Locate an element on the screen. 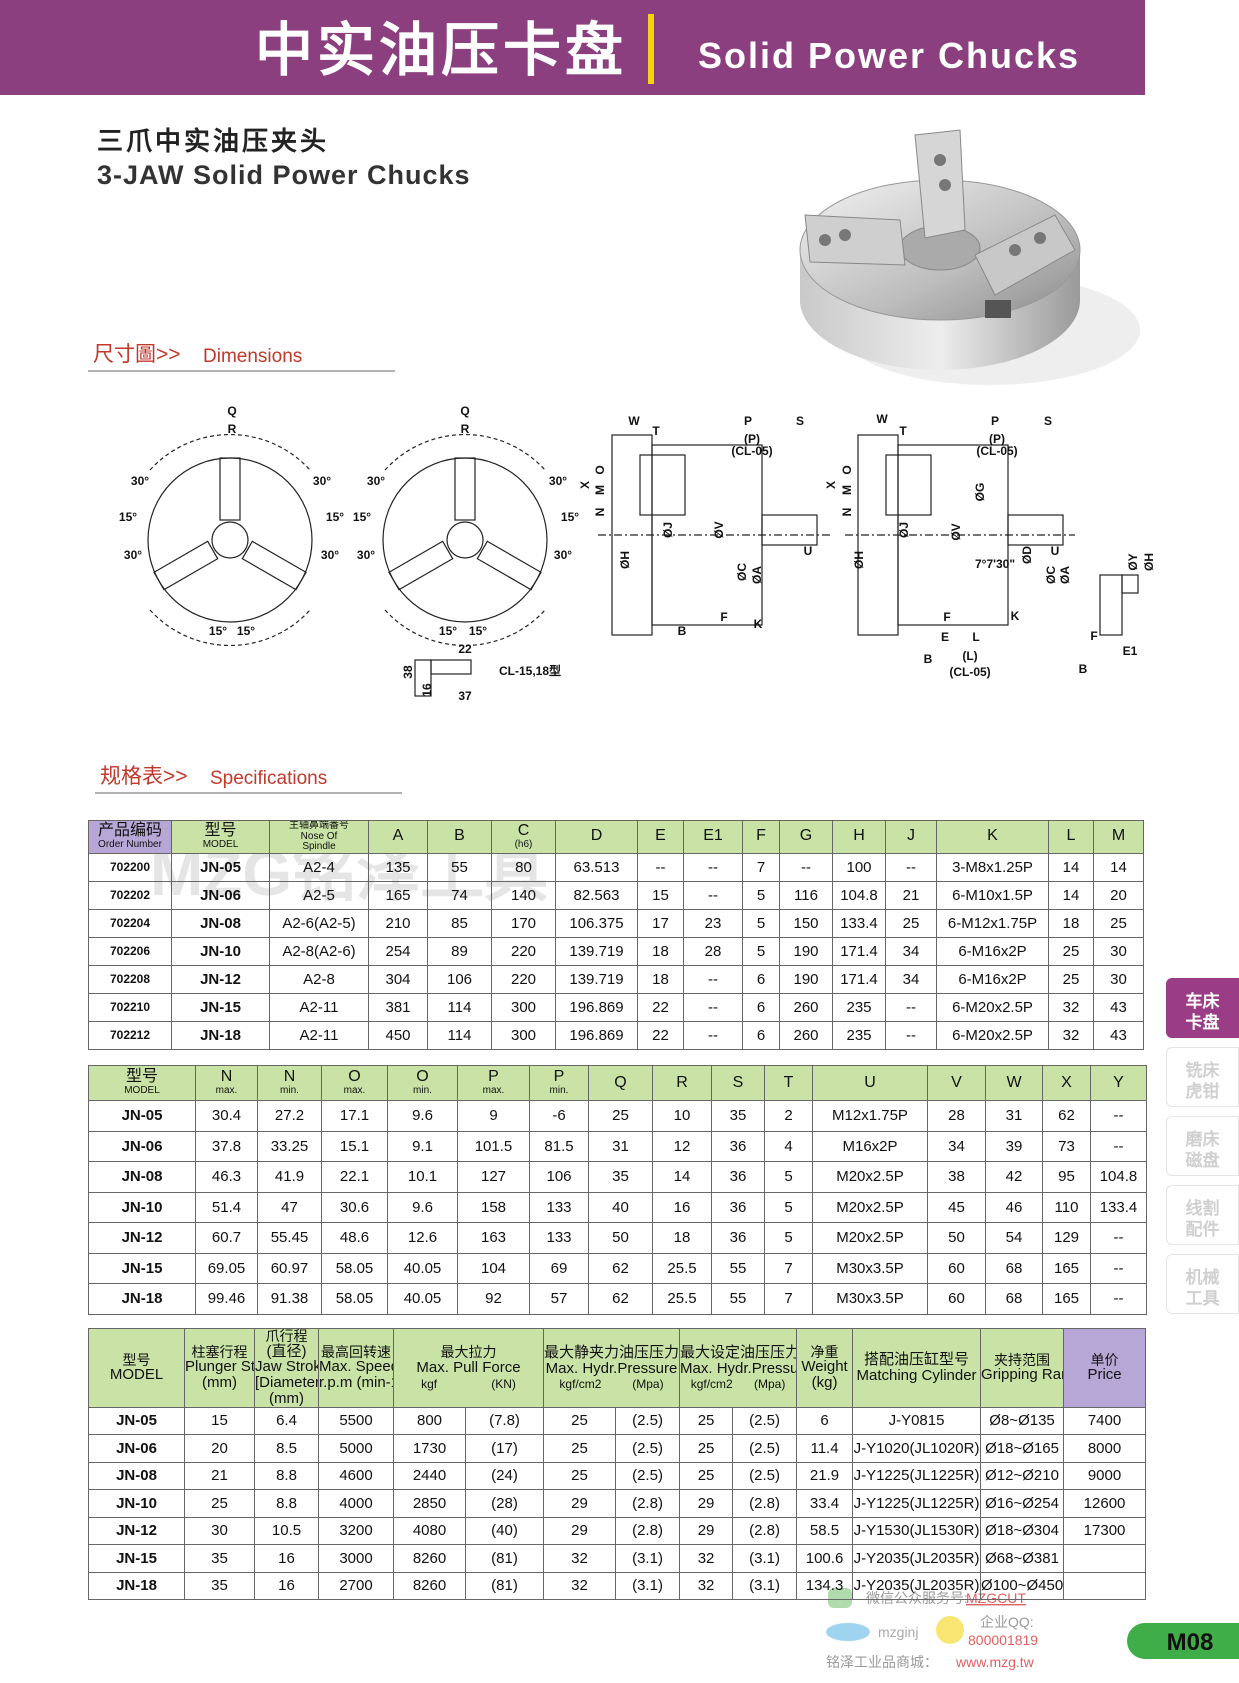 The height and width of the screenshot is (1683, 1239). header-cell: 型号 MODEL is located at coordinates (136, 1368).